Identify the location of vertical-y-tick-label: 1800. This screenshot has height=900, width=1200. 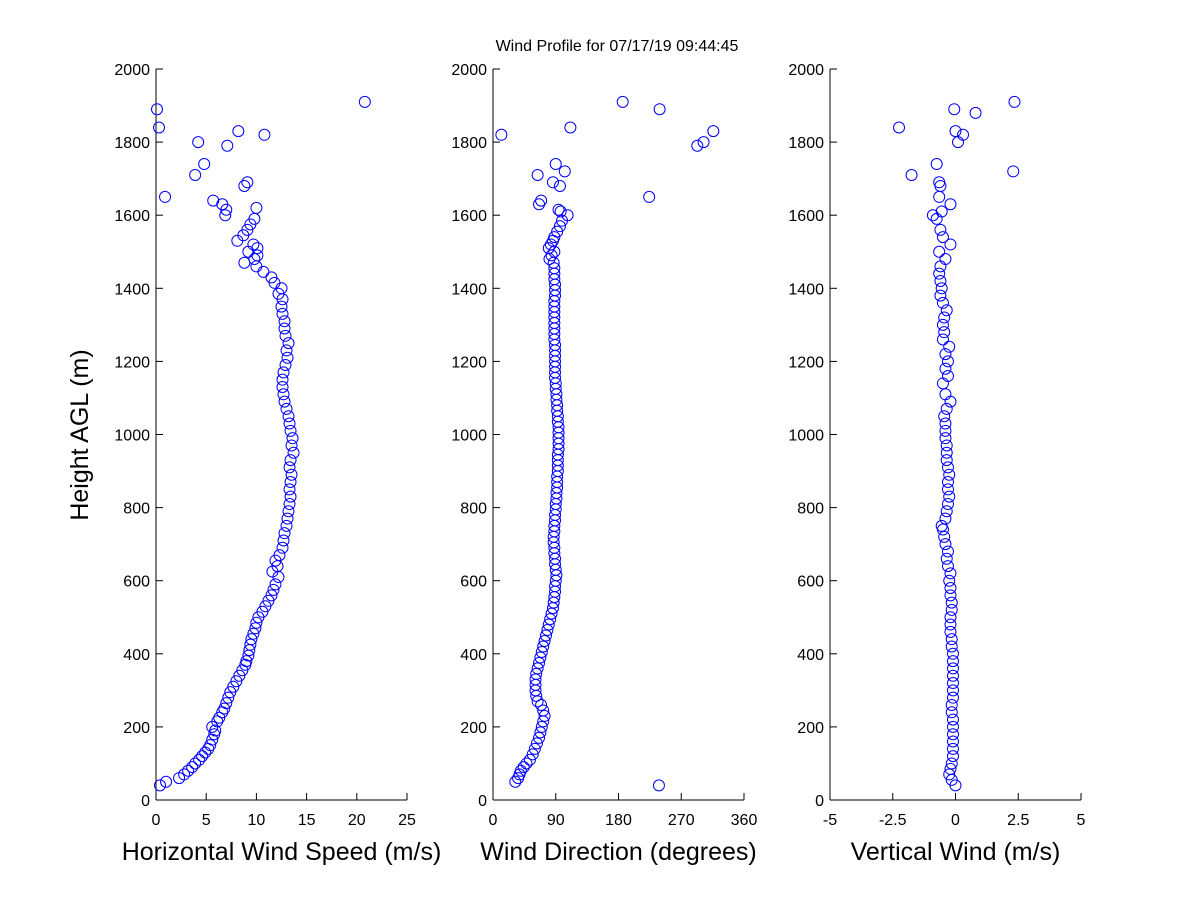
(806, 143).